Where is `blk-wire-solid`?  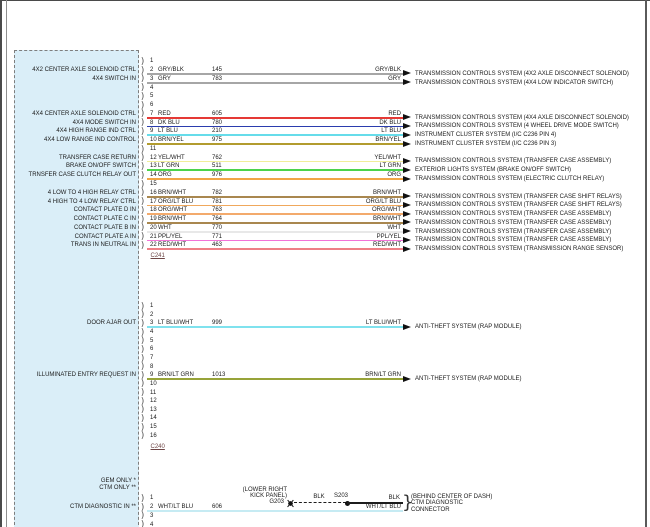 blk-wire-solid is located at coordinates (375, 503).